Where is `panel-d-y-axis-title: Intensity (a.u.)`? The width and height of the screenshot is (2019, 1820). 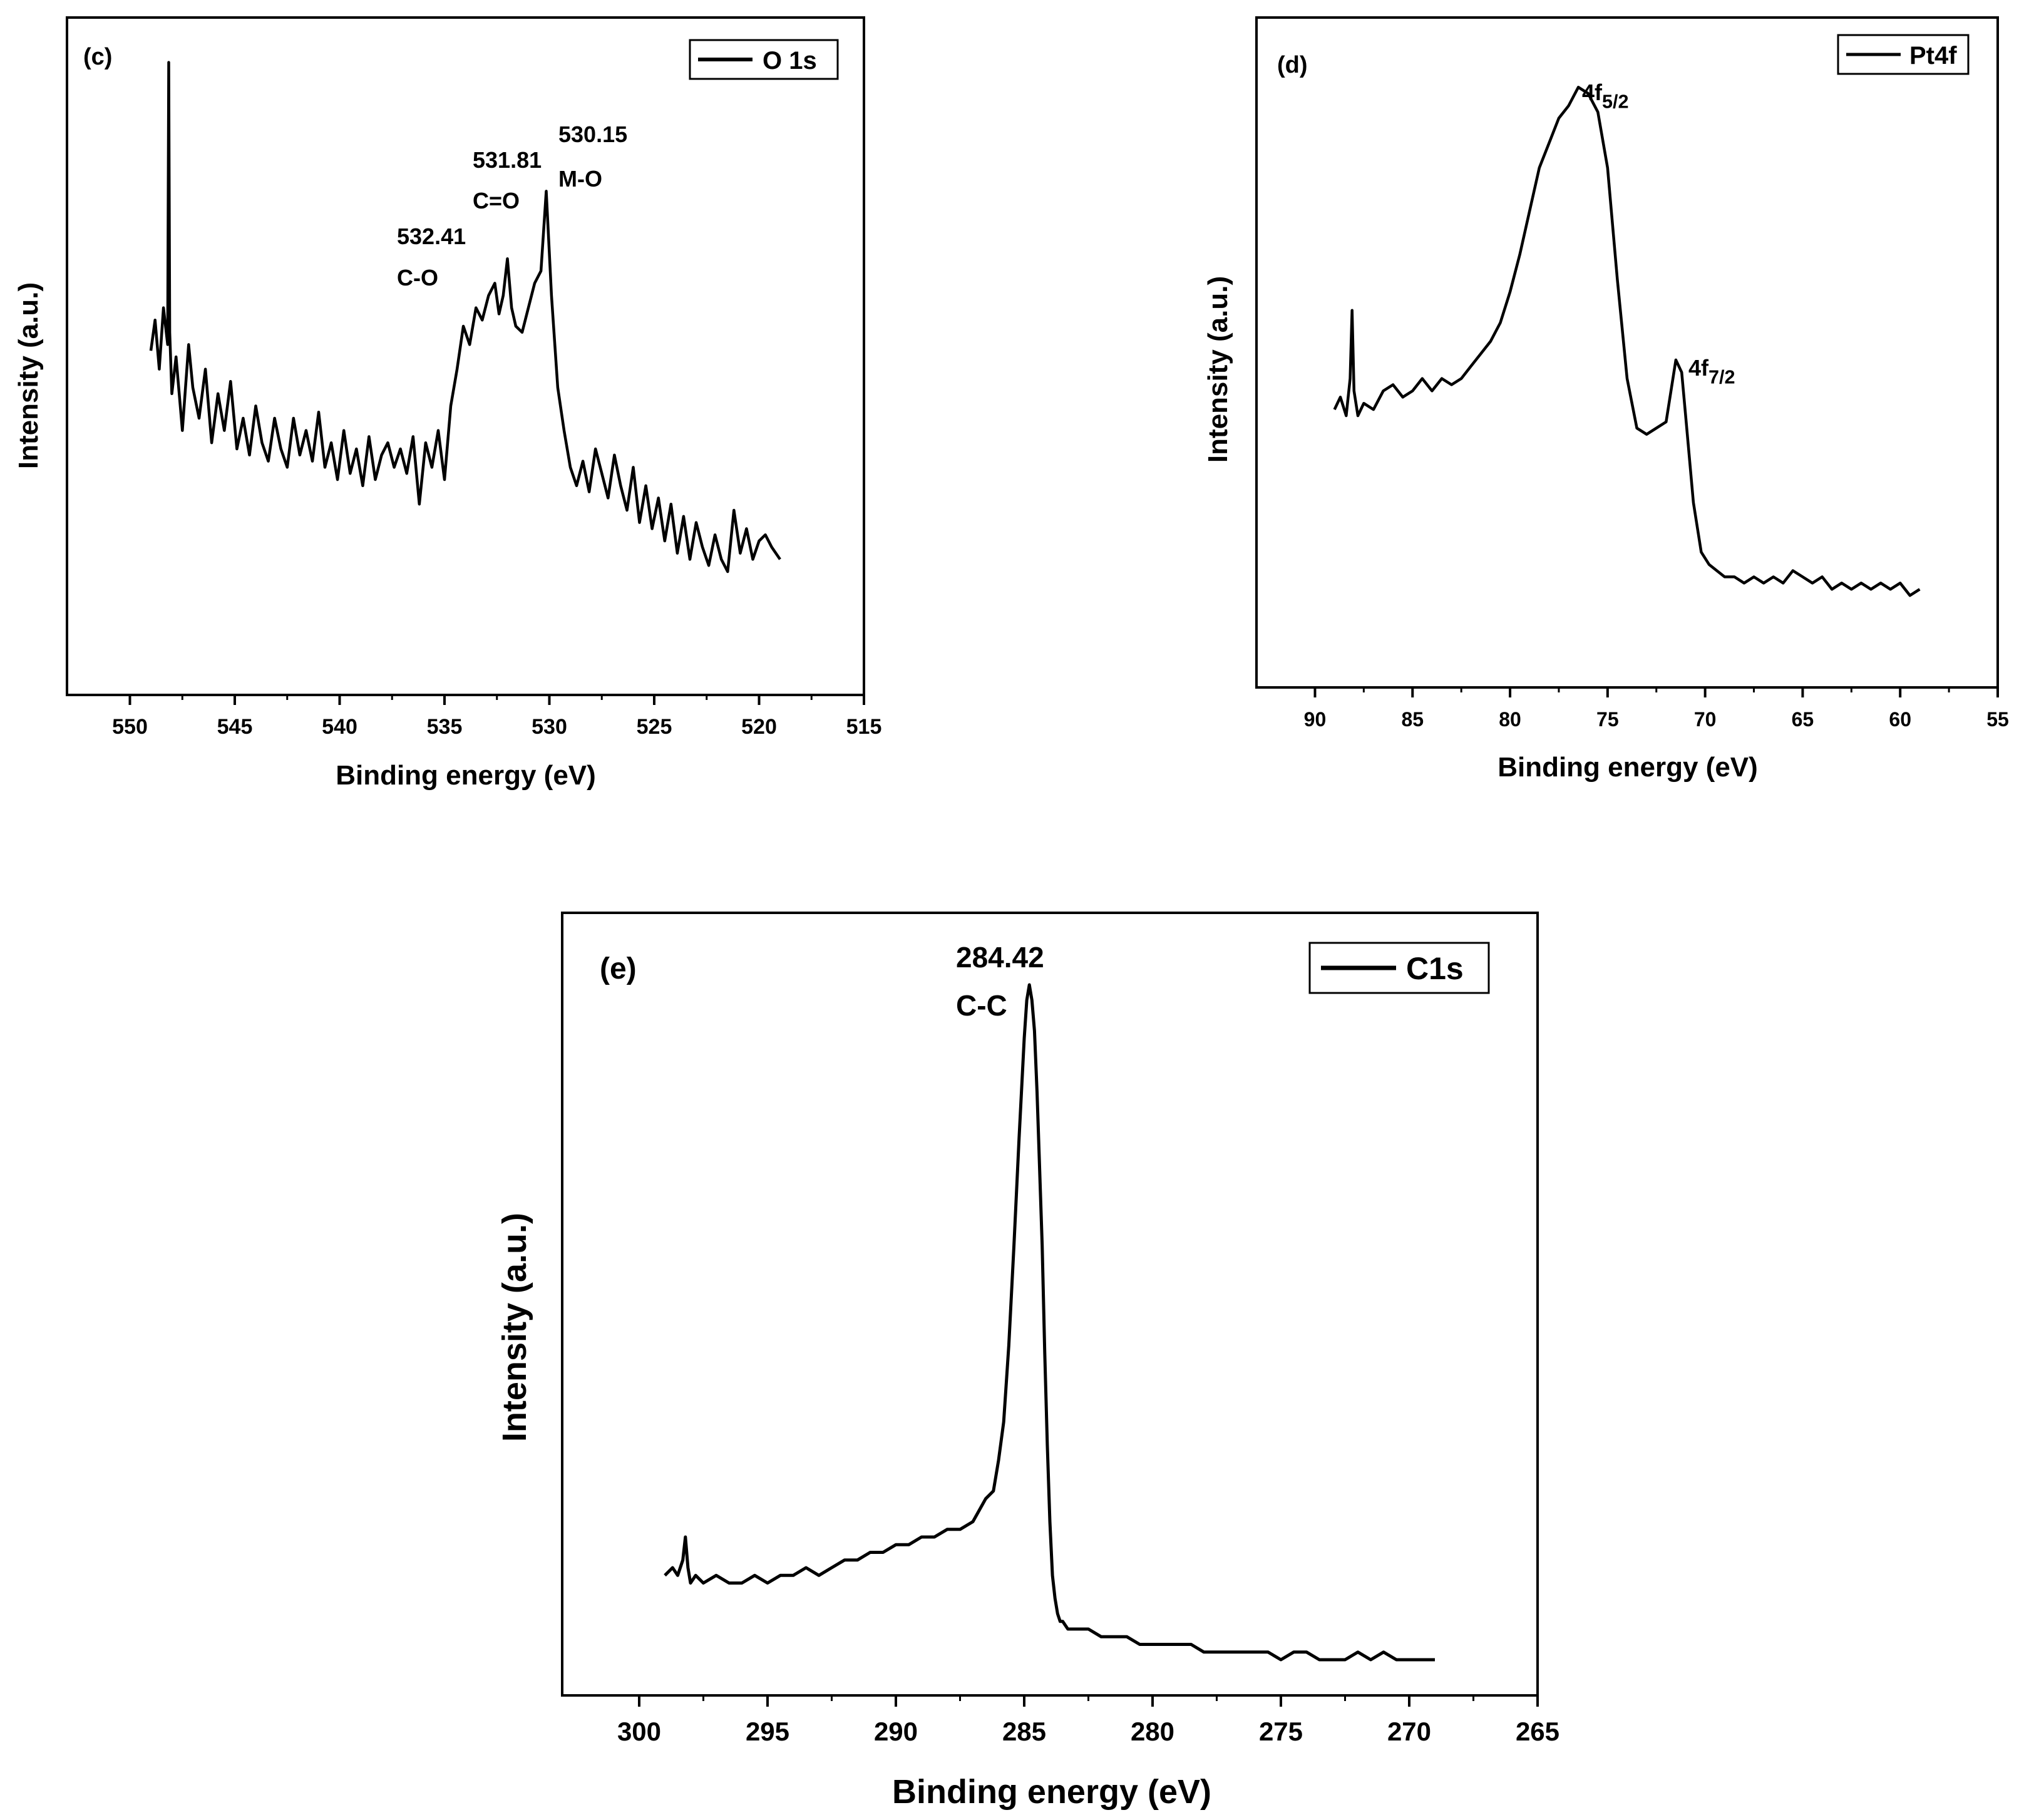
panel-d-y-axis-title: Intensity (a.u.) is located at coordinates (1218, 370).